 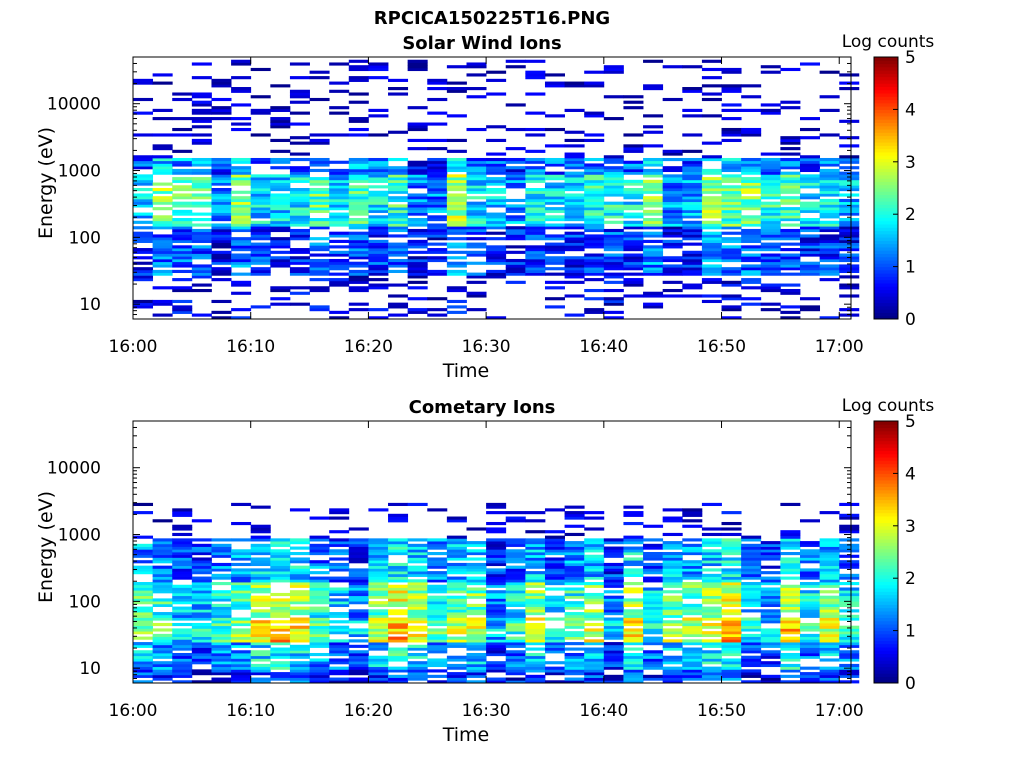 I want to click on x-axis-label: Time, so click(x=466, y=371).